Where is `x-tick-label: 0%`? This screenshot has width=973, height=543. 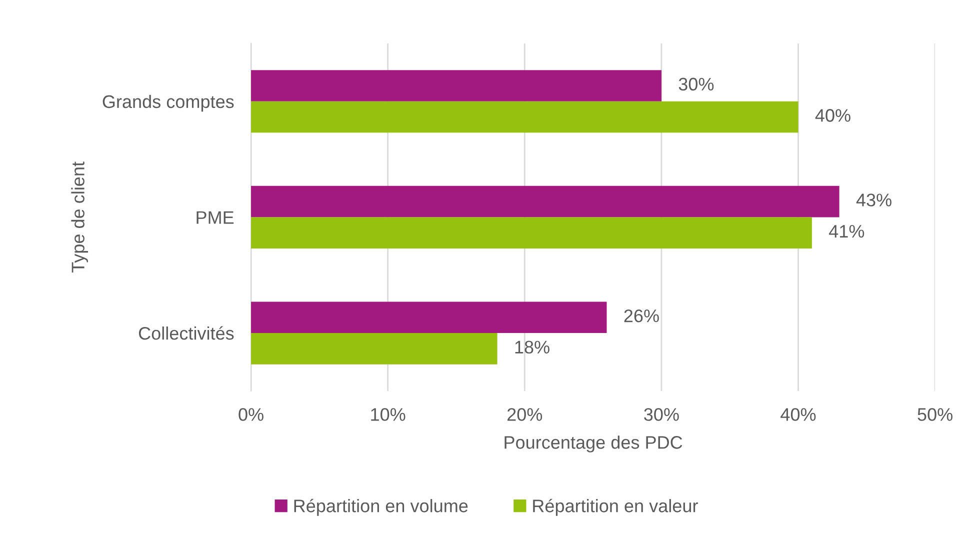 x-tick-label: 0% is located at coordinates (251, 414).